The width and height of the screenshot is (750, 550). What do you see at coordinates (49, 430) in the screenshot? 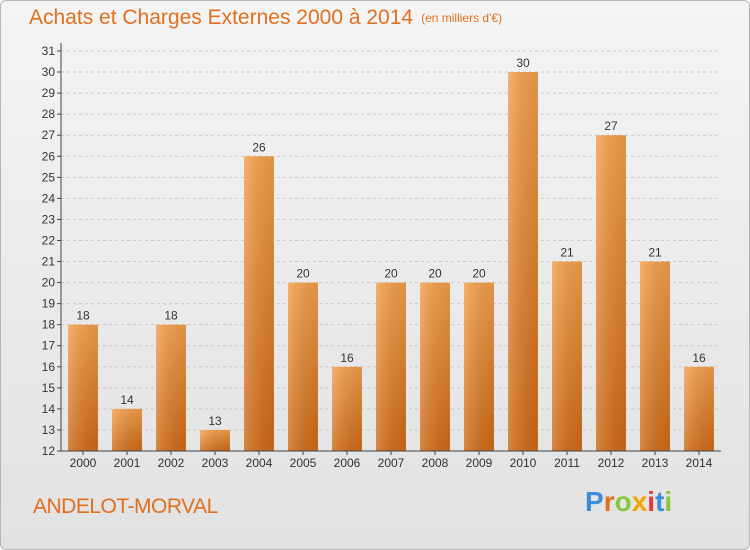
I see `y-tick-label: 13` at bounding box center [49, 430].